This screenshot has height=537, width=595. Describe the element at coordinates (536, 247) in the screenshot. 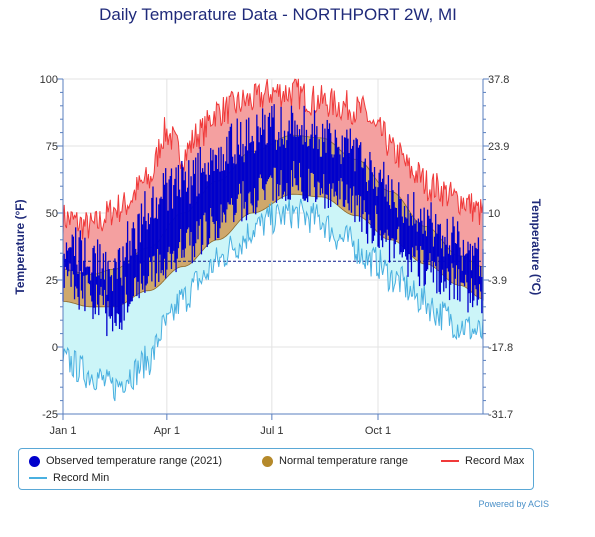

I see `y2-axis-title: Temperature (°C)` at that location.